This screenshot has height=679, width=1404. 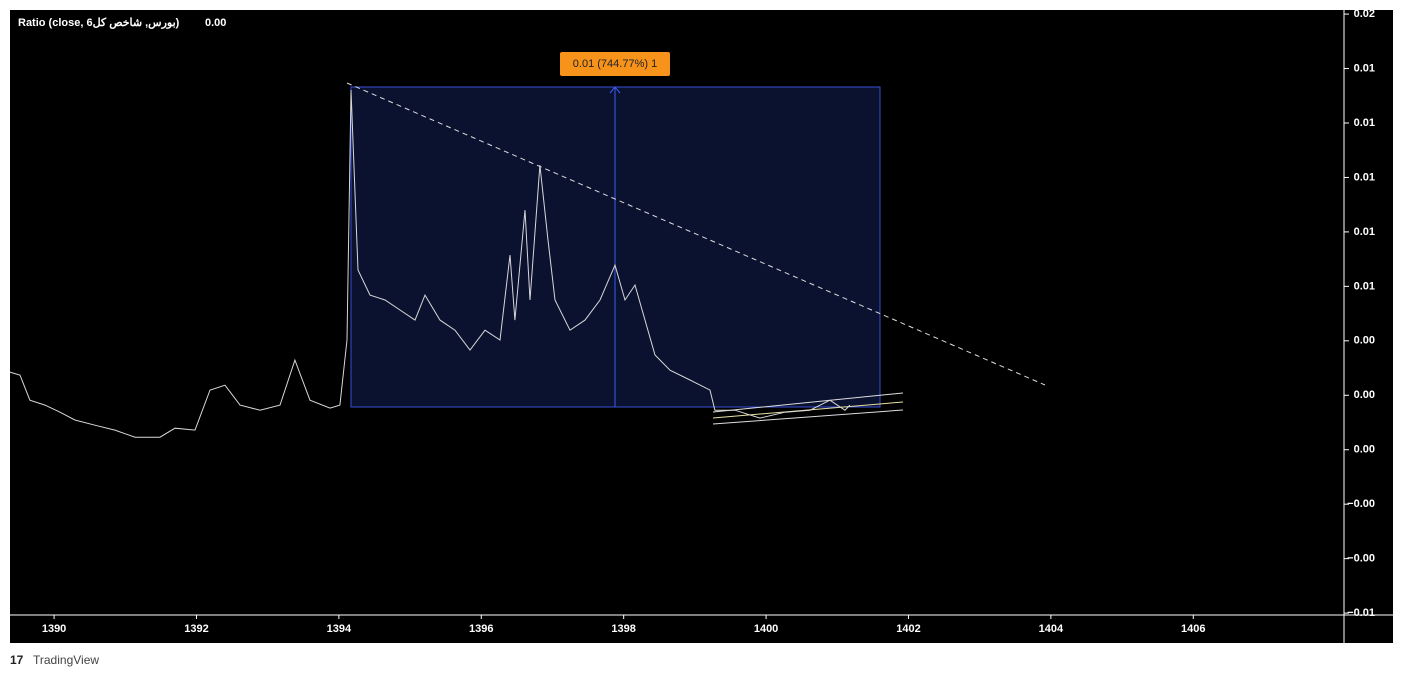 I want to click on x-tick-label: 1396, so click(x=481, y=629).